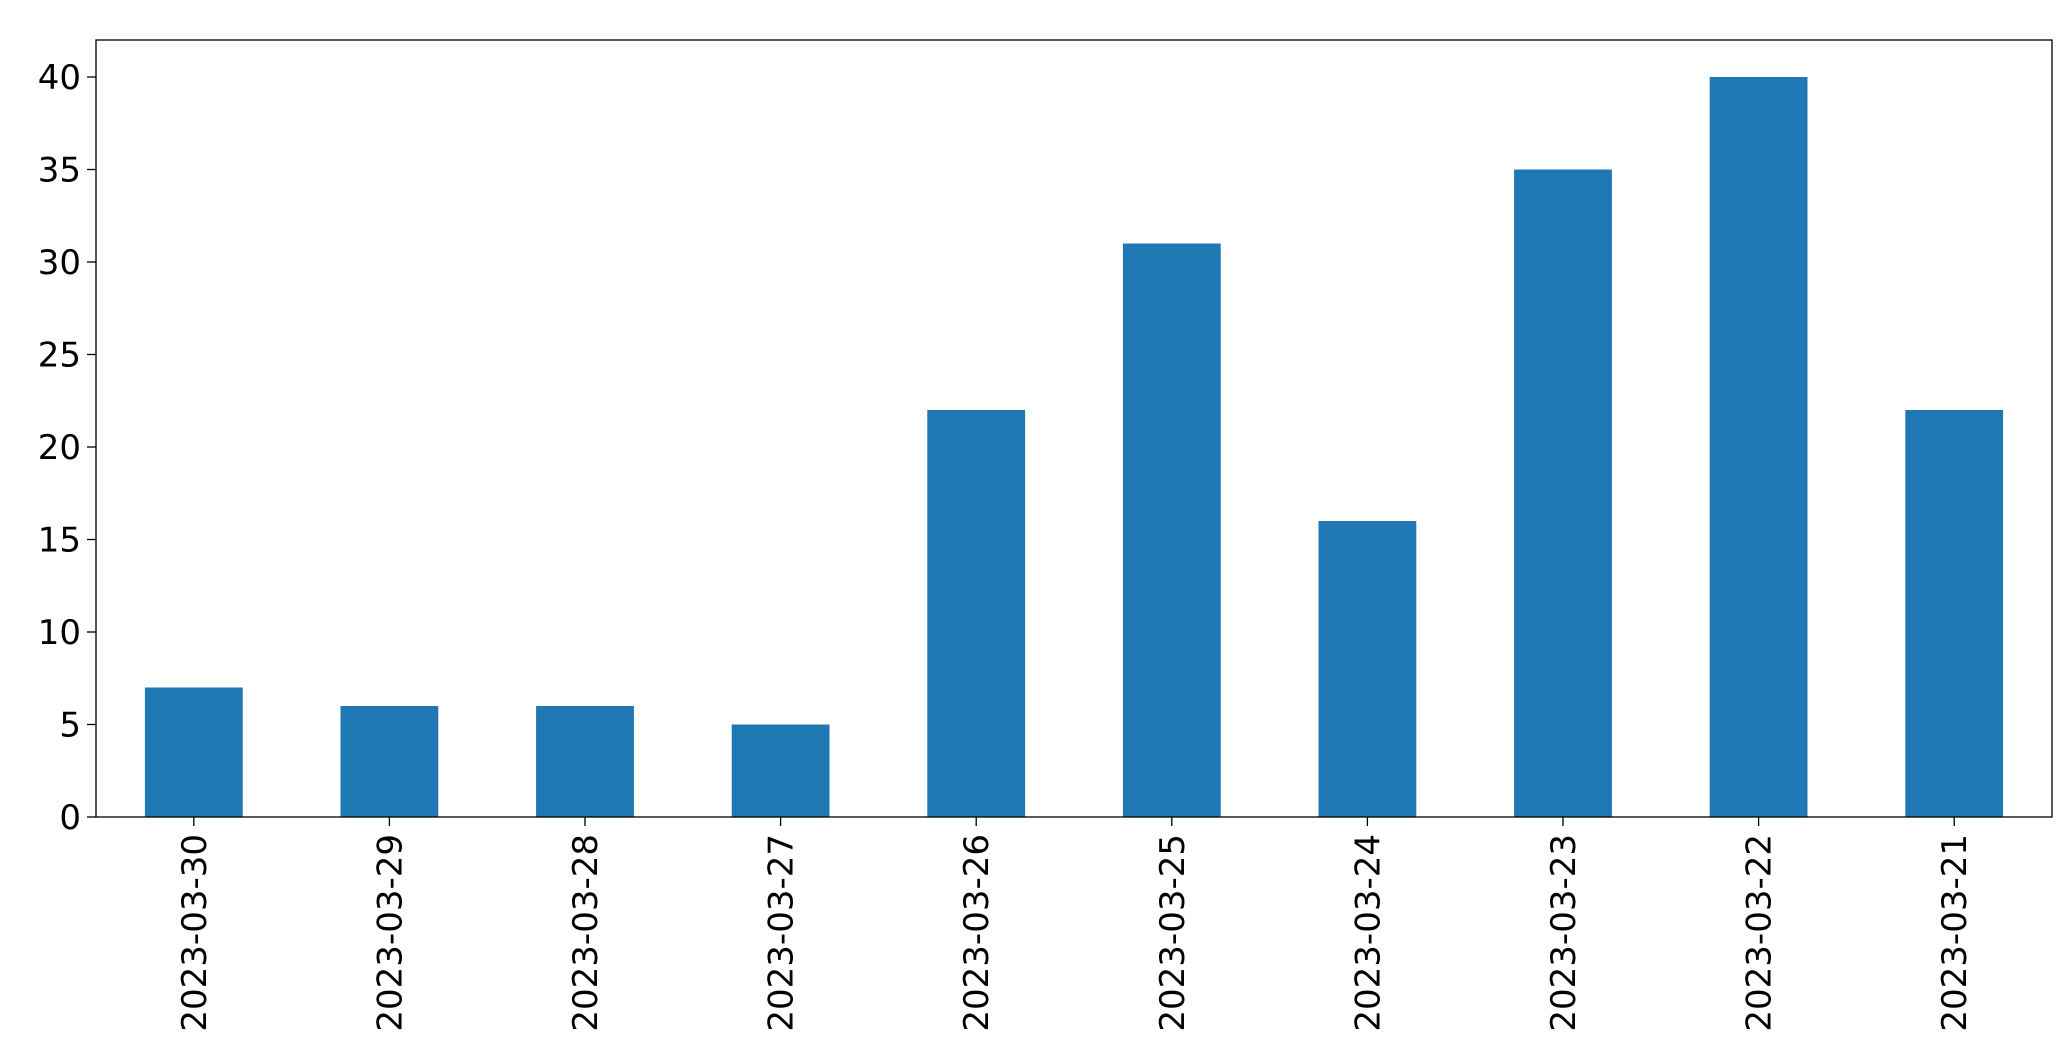 This screenshot has height=1061, width=2071. Describe the element at coordinates (59, 171) in the screenshot. I see `y-tick-label: 35` at that location.